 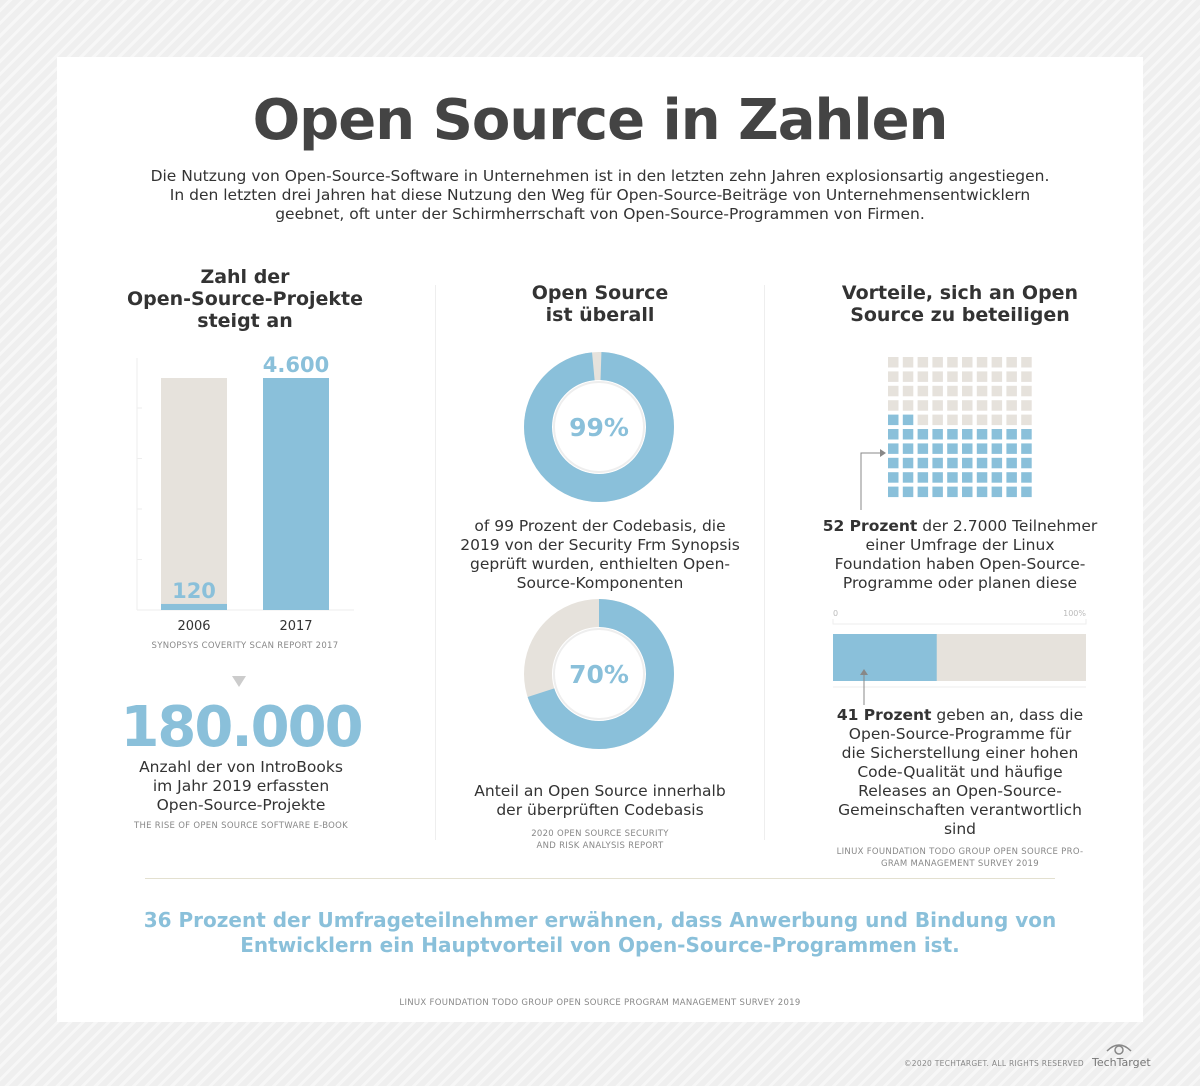 I want to click on divider, so click(x=600, y=878).